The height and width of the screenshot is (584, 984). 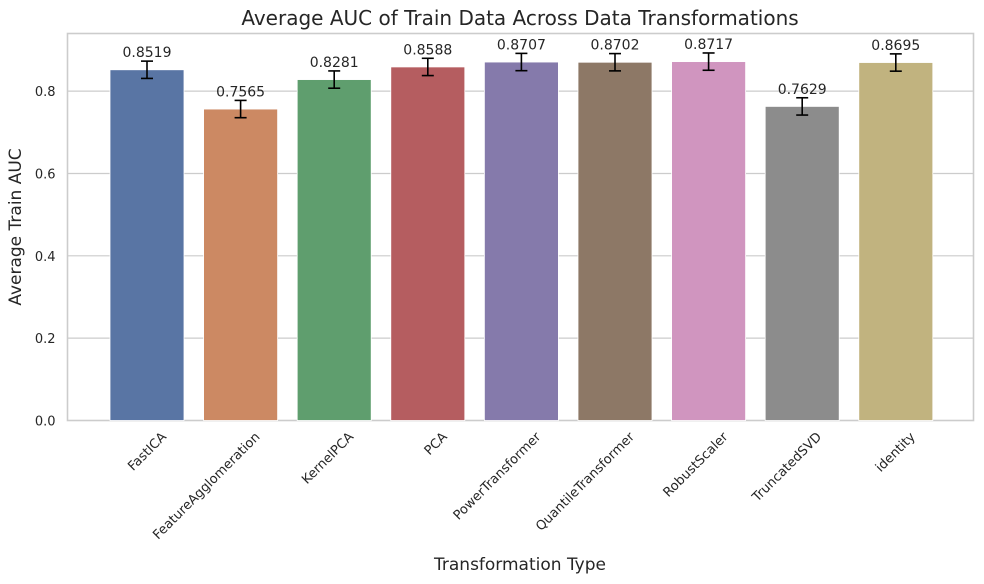 I want to click on y-tick-label: 0.4, so click(x=45, y=257).